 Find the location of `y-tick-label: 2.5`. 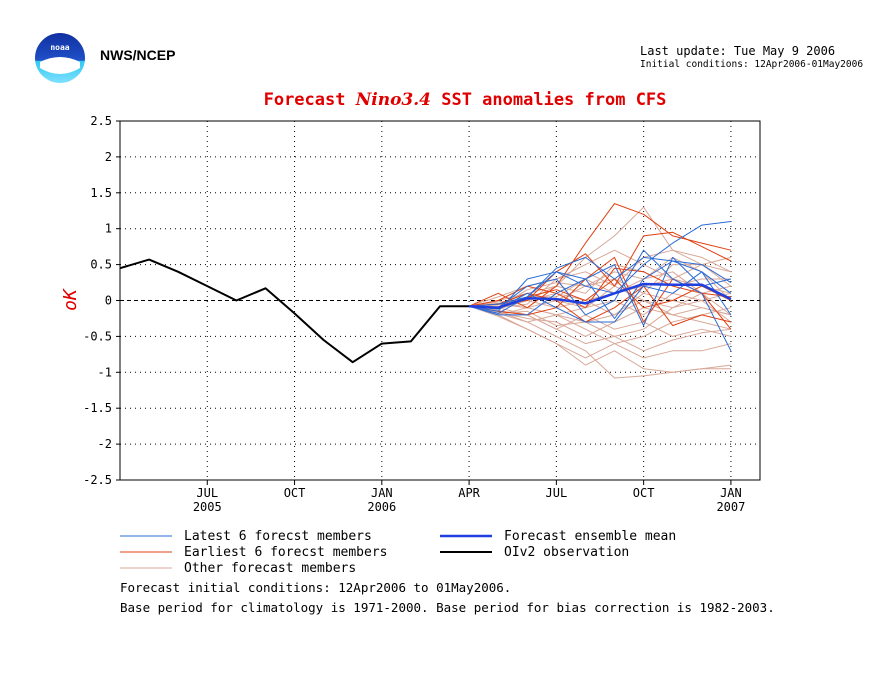

y-tick-label: 2.5 is located at coordinates (101, 121).